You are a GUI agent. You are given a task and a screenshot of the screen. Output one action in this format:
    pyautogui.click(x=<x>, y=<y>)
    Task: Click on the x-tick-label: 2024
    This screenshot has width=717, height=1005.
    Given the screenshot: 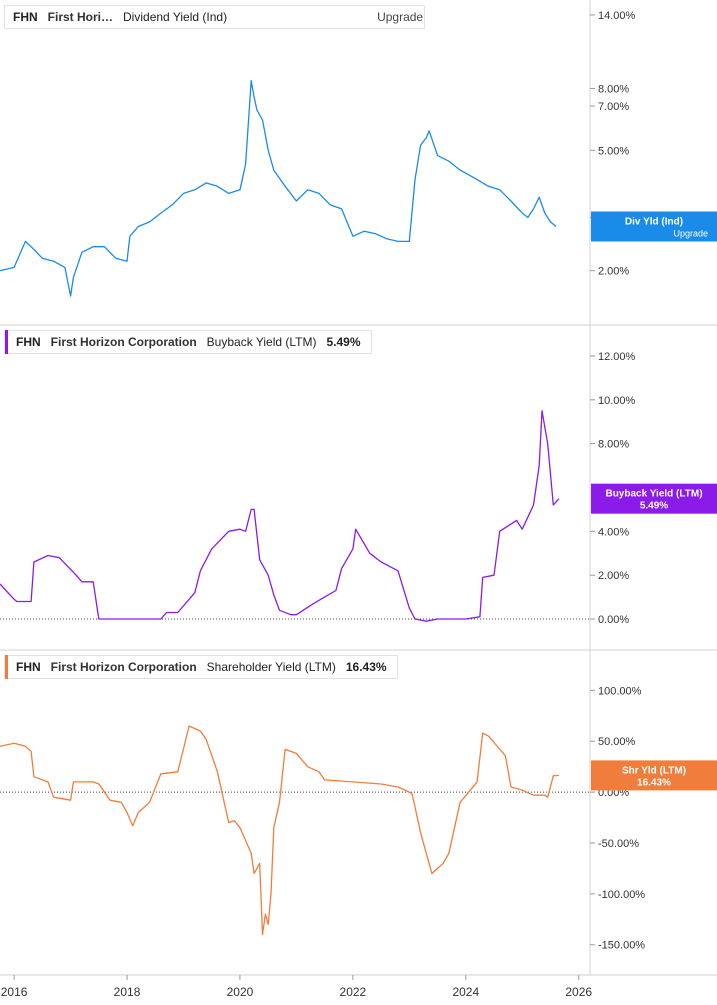 What is the action you would take?
    pyautogui.click(x=465, y=992)
    